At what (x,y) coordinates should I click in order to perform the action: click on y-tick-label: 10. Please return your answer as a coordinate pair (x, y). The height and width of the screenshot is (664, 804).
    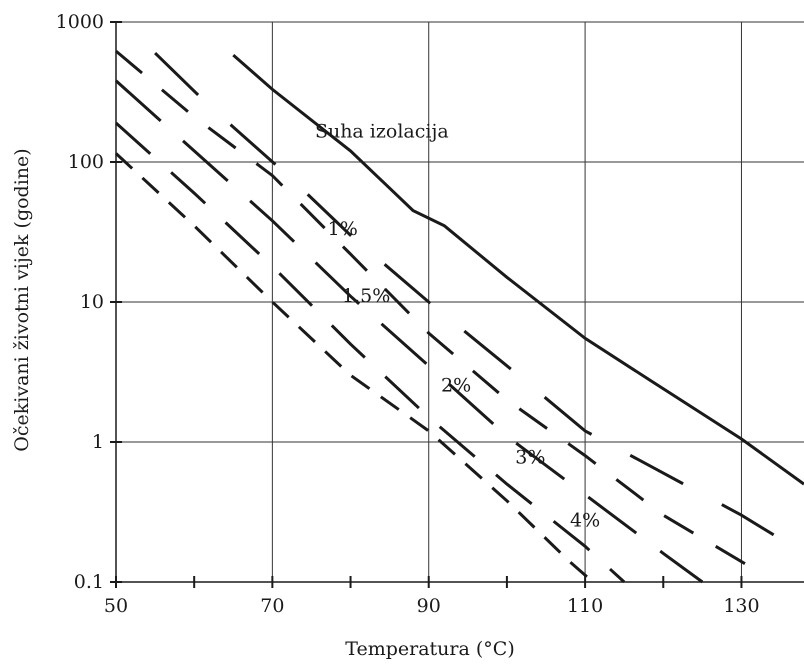
    Looking at the image, I should click on (92, 302).